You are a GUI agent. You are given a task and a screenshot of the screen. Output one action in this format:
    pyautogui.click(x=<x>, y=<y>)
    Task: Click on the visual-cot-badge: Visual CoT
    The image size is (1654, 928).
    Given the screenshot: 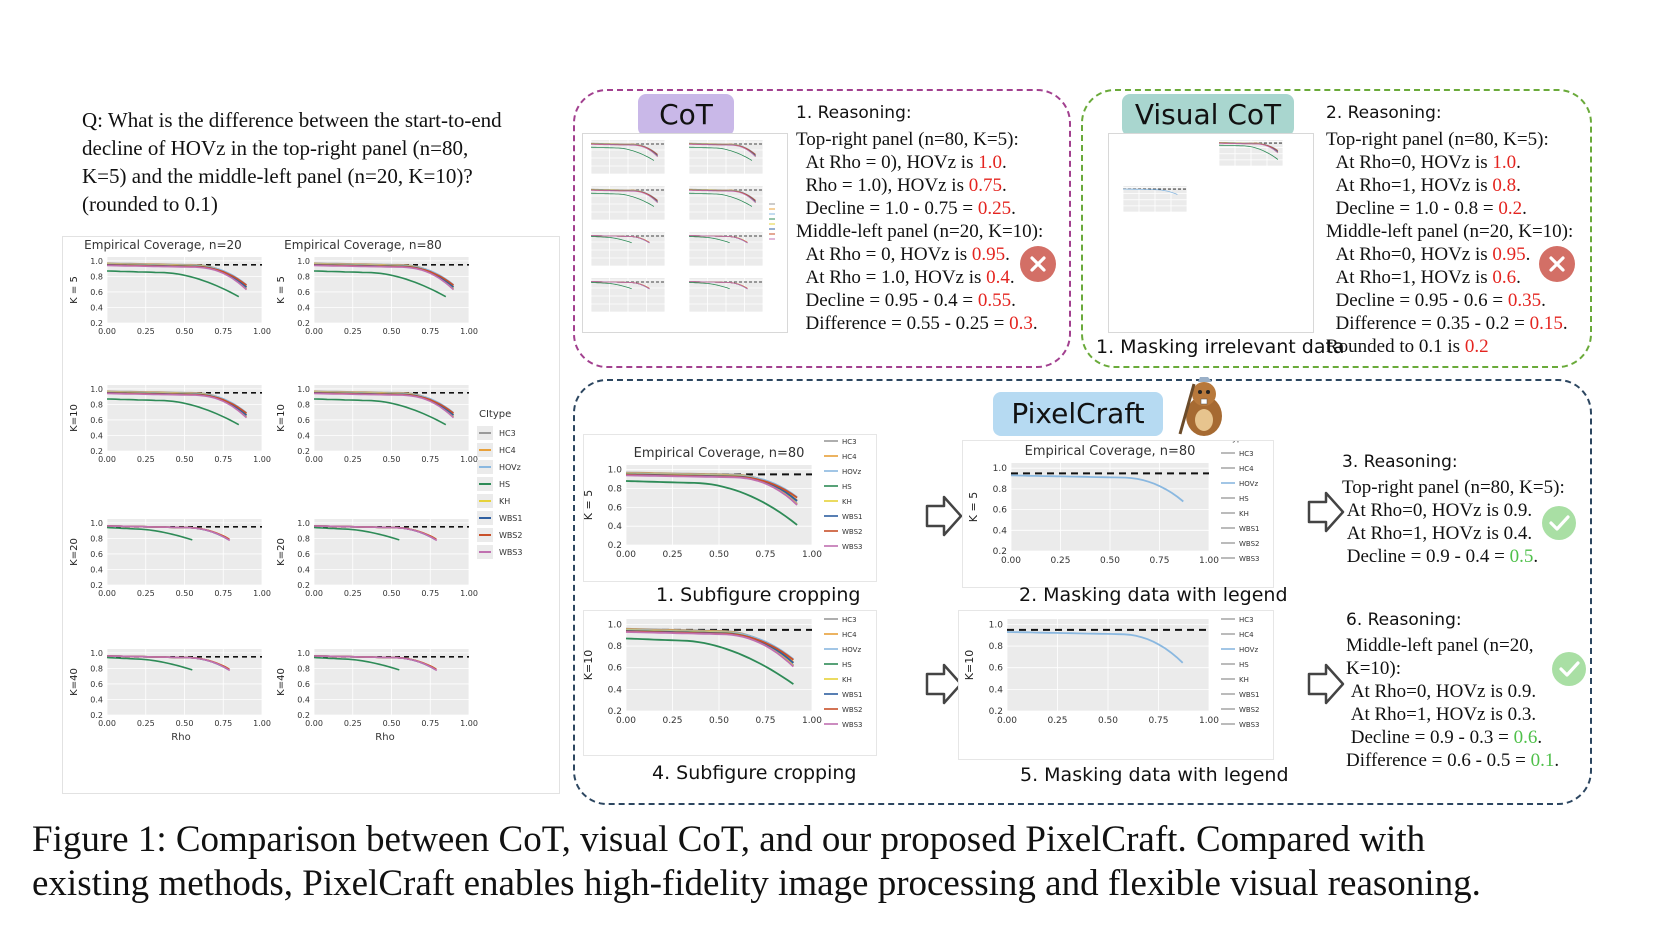 What is the action you would take?
    pyautogui.click(x=1208, y=115)
    